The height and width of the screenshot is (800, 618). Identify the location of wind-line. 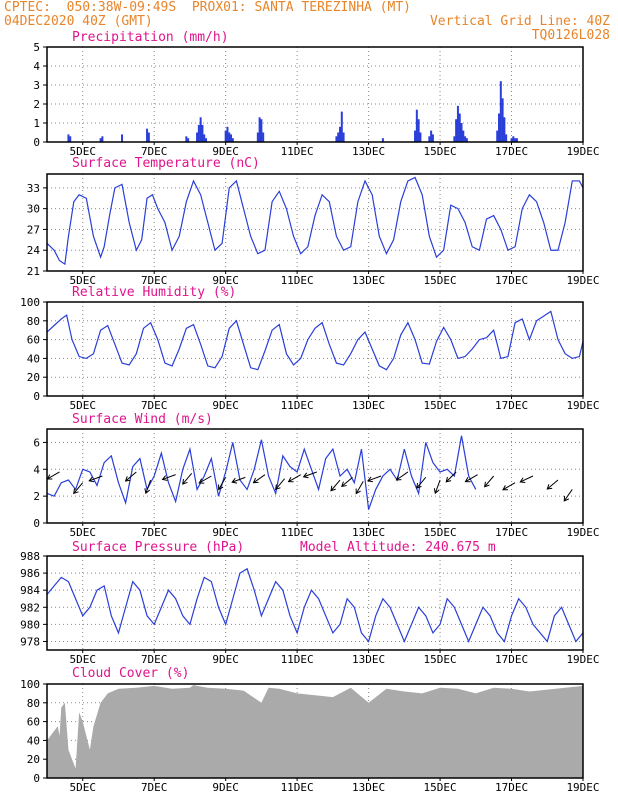
(261, 472).